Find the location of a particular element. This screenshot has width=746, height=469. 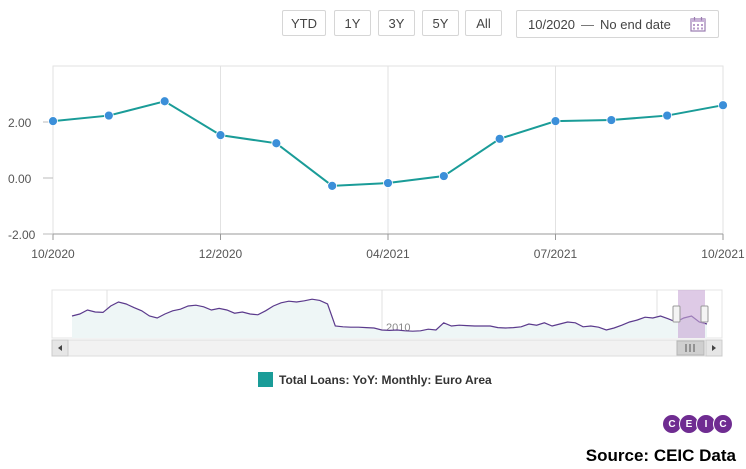

date-range-start: 10/2020 is located at coordinates (551, 24).